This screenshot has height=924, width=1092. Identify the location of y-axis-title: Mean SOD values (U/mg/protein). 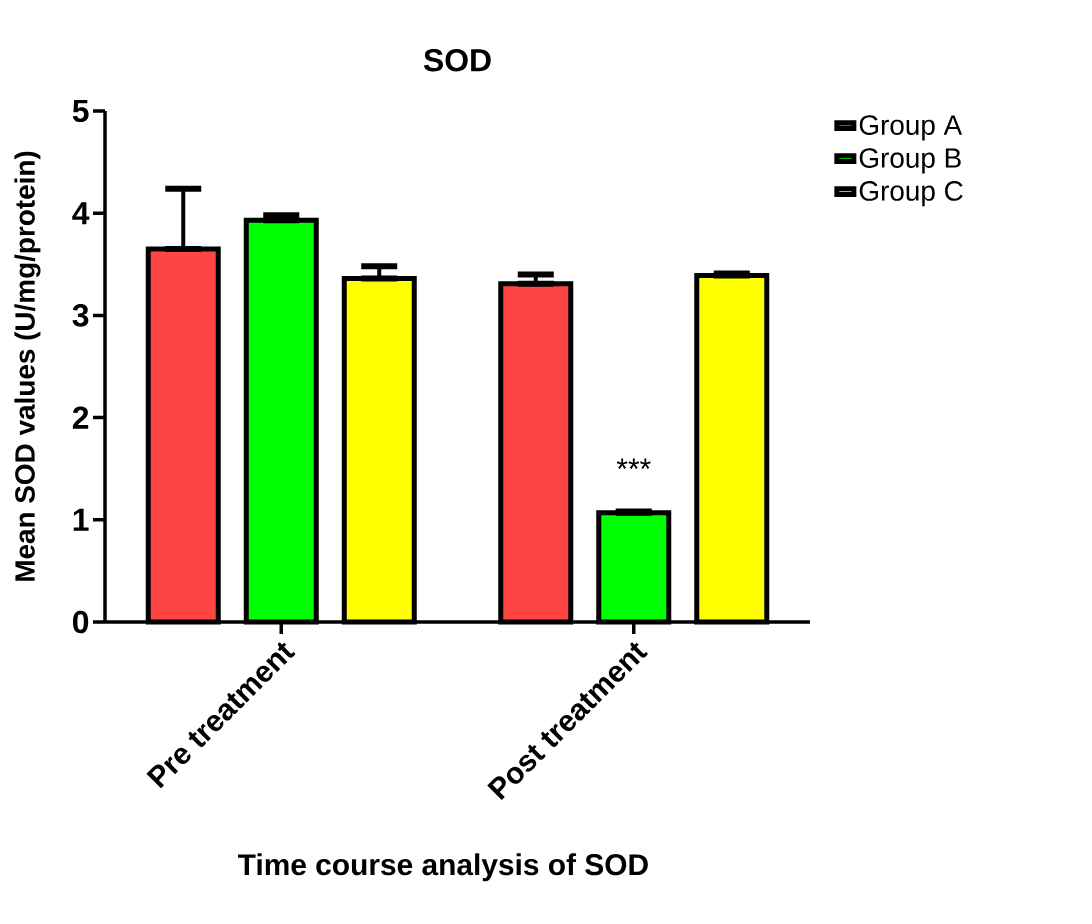
(27, 366).